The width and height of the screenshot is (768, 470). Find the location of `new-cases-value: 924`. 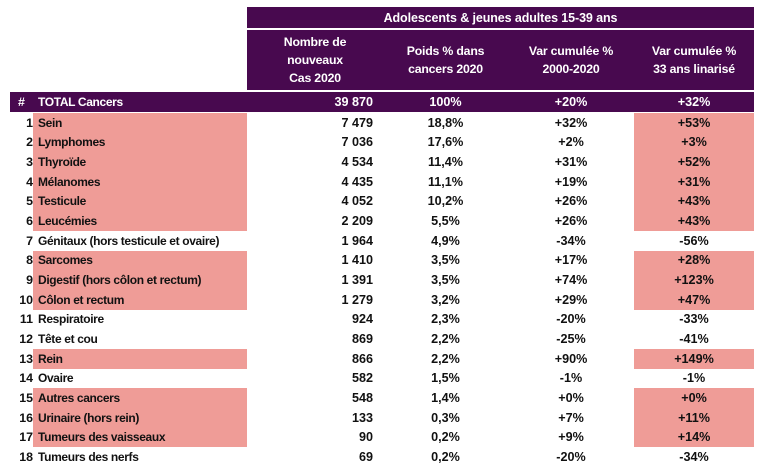

new-cases-value: 924 is located at coordinates (362, 319).